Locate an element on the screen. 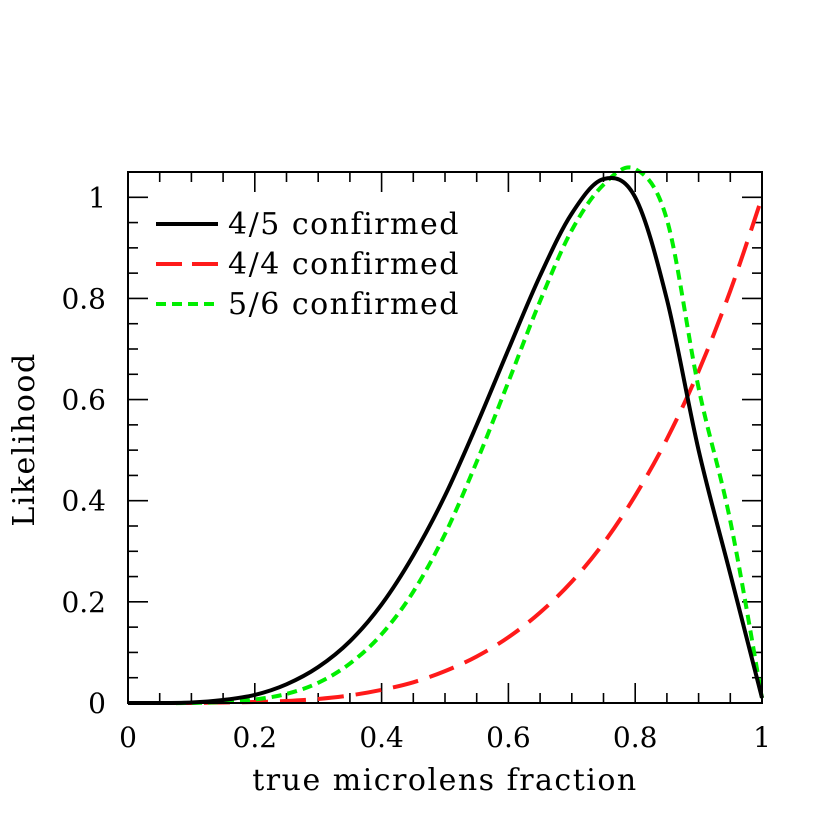 This screenshot has height=830, width=830. x-tick-label: 0.8 is located at coordinates (635, 737).